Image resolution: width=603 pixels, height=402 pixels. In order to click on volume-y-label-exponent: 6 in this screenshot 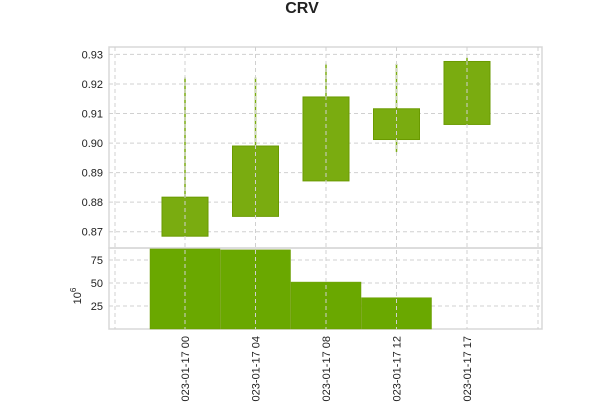, I will do `click(73, 289)`.